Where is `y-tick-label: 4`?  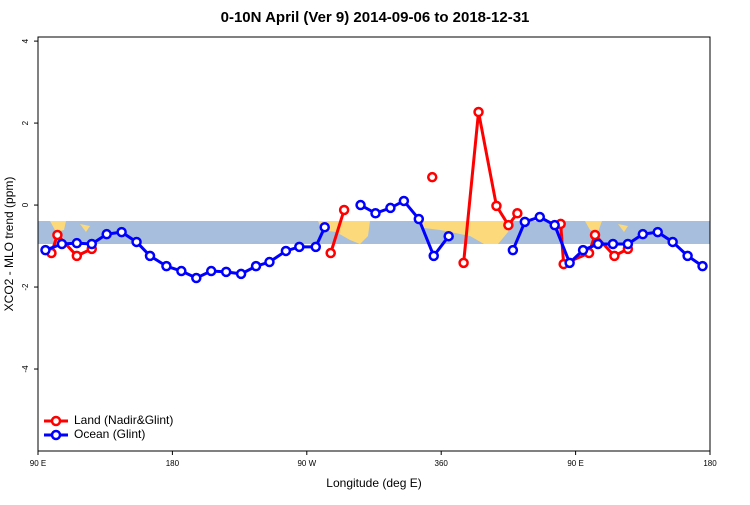 y-tick-label: 4 is located at coordinates (25, 40).